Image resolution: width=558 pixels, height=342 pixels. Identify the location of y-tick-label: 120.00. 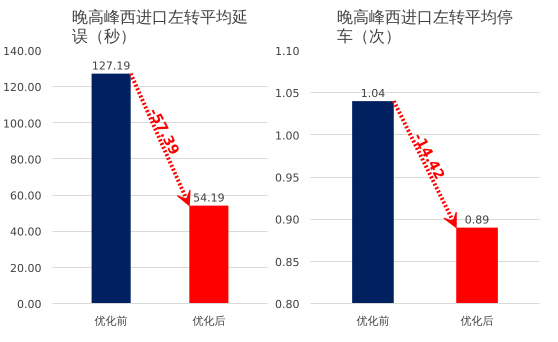
(22, 87).